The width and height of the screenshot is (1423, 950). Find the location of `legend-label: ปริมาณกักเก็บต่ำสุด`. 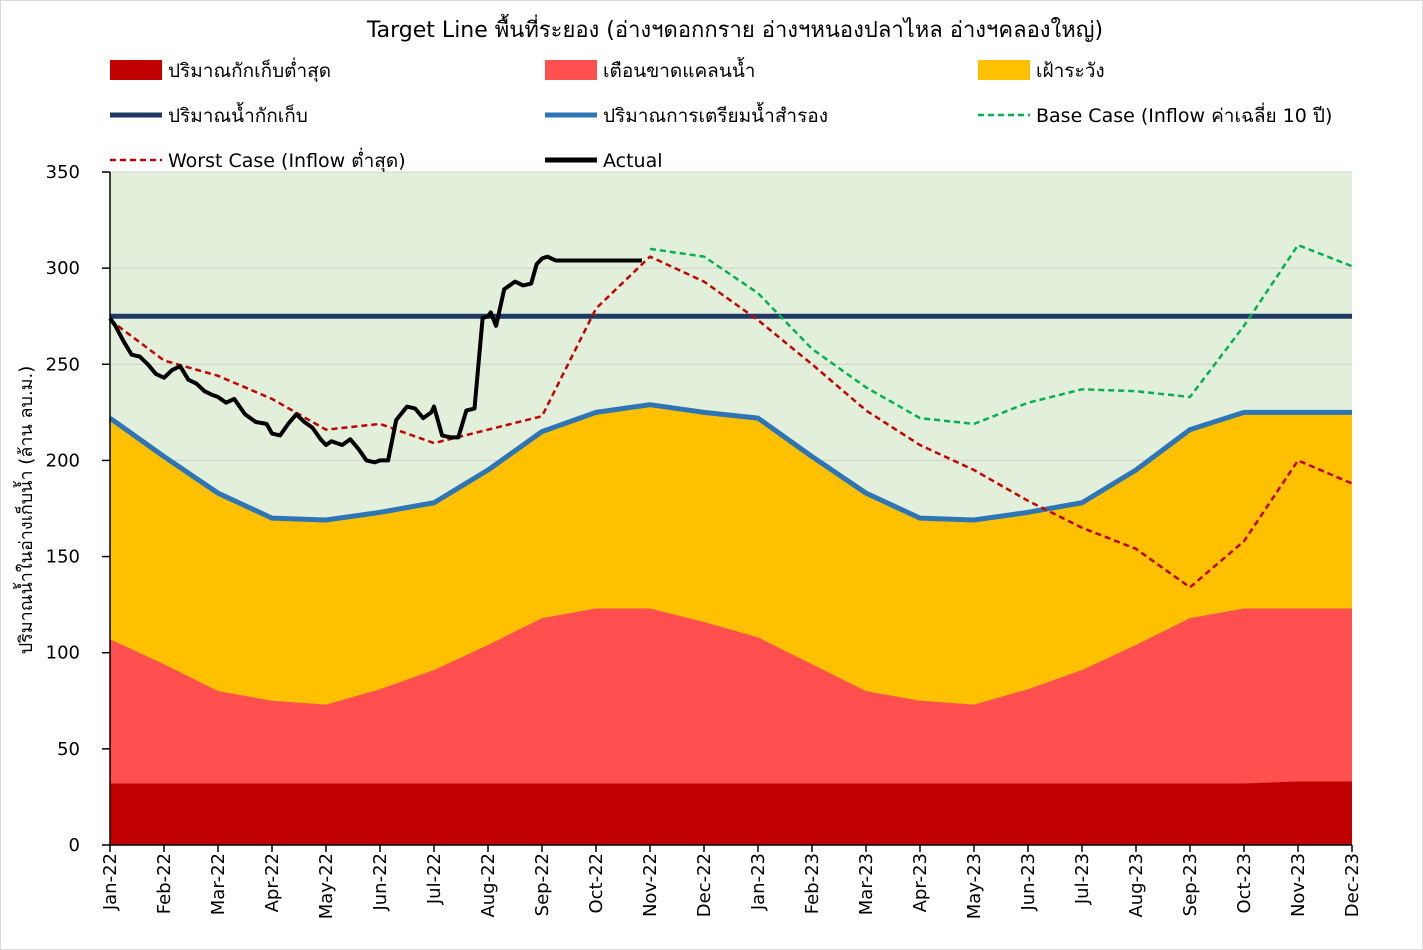

legend-label: ปริมาณกักเก็บต่ำสุด is located at coordinates (249, 70).